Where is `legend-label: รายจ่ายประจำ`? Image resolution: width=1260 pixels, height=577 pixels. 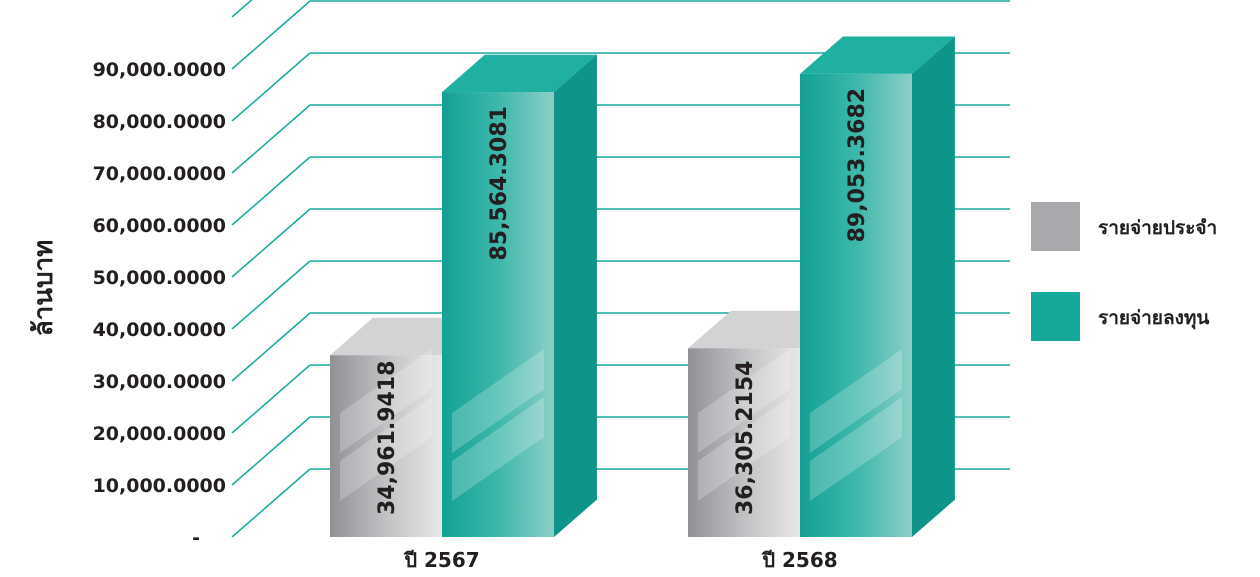
legend-label: รายจ่ายประจำ is located at coordinates (1157, 228).